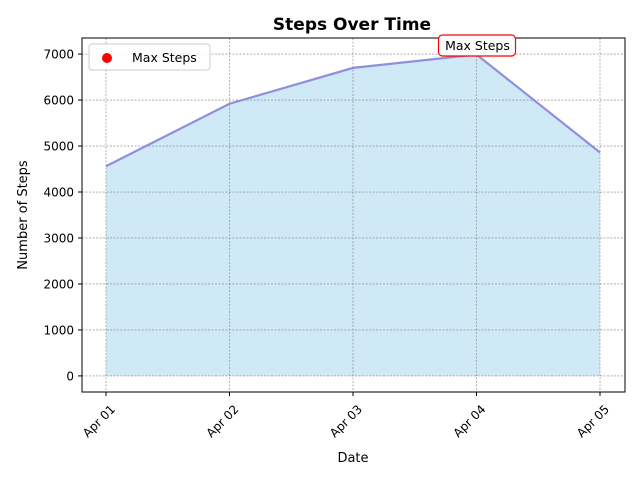 The image size is (640, 480). I want to click on y-tick-label: 0, so click(70, 376).